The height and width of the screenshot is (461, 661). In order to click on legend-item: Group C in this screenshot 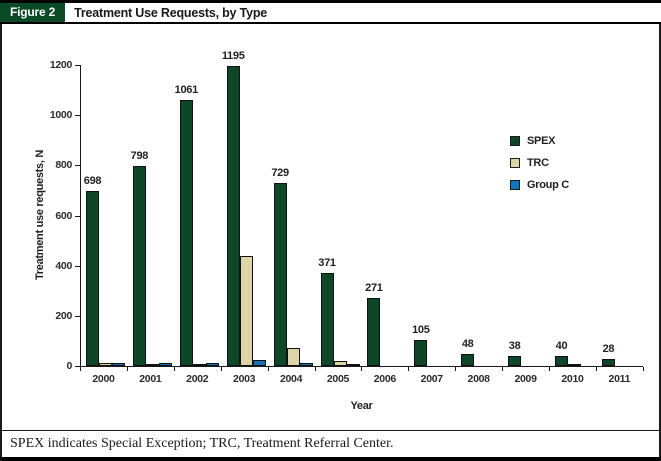, I will do `click(539, 185)`.